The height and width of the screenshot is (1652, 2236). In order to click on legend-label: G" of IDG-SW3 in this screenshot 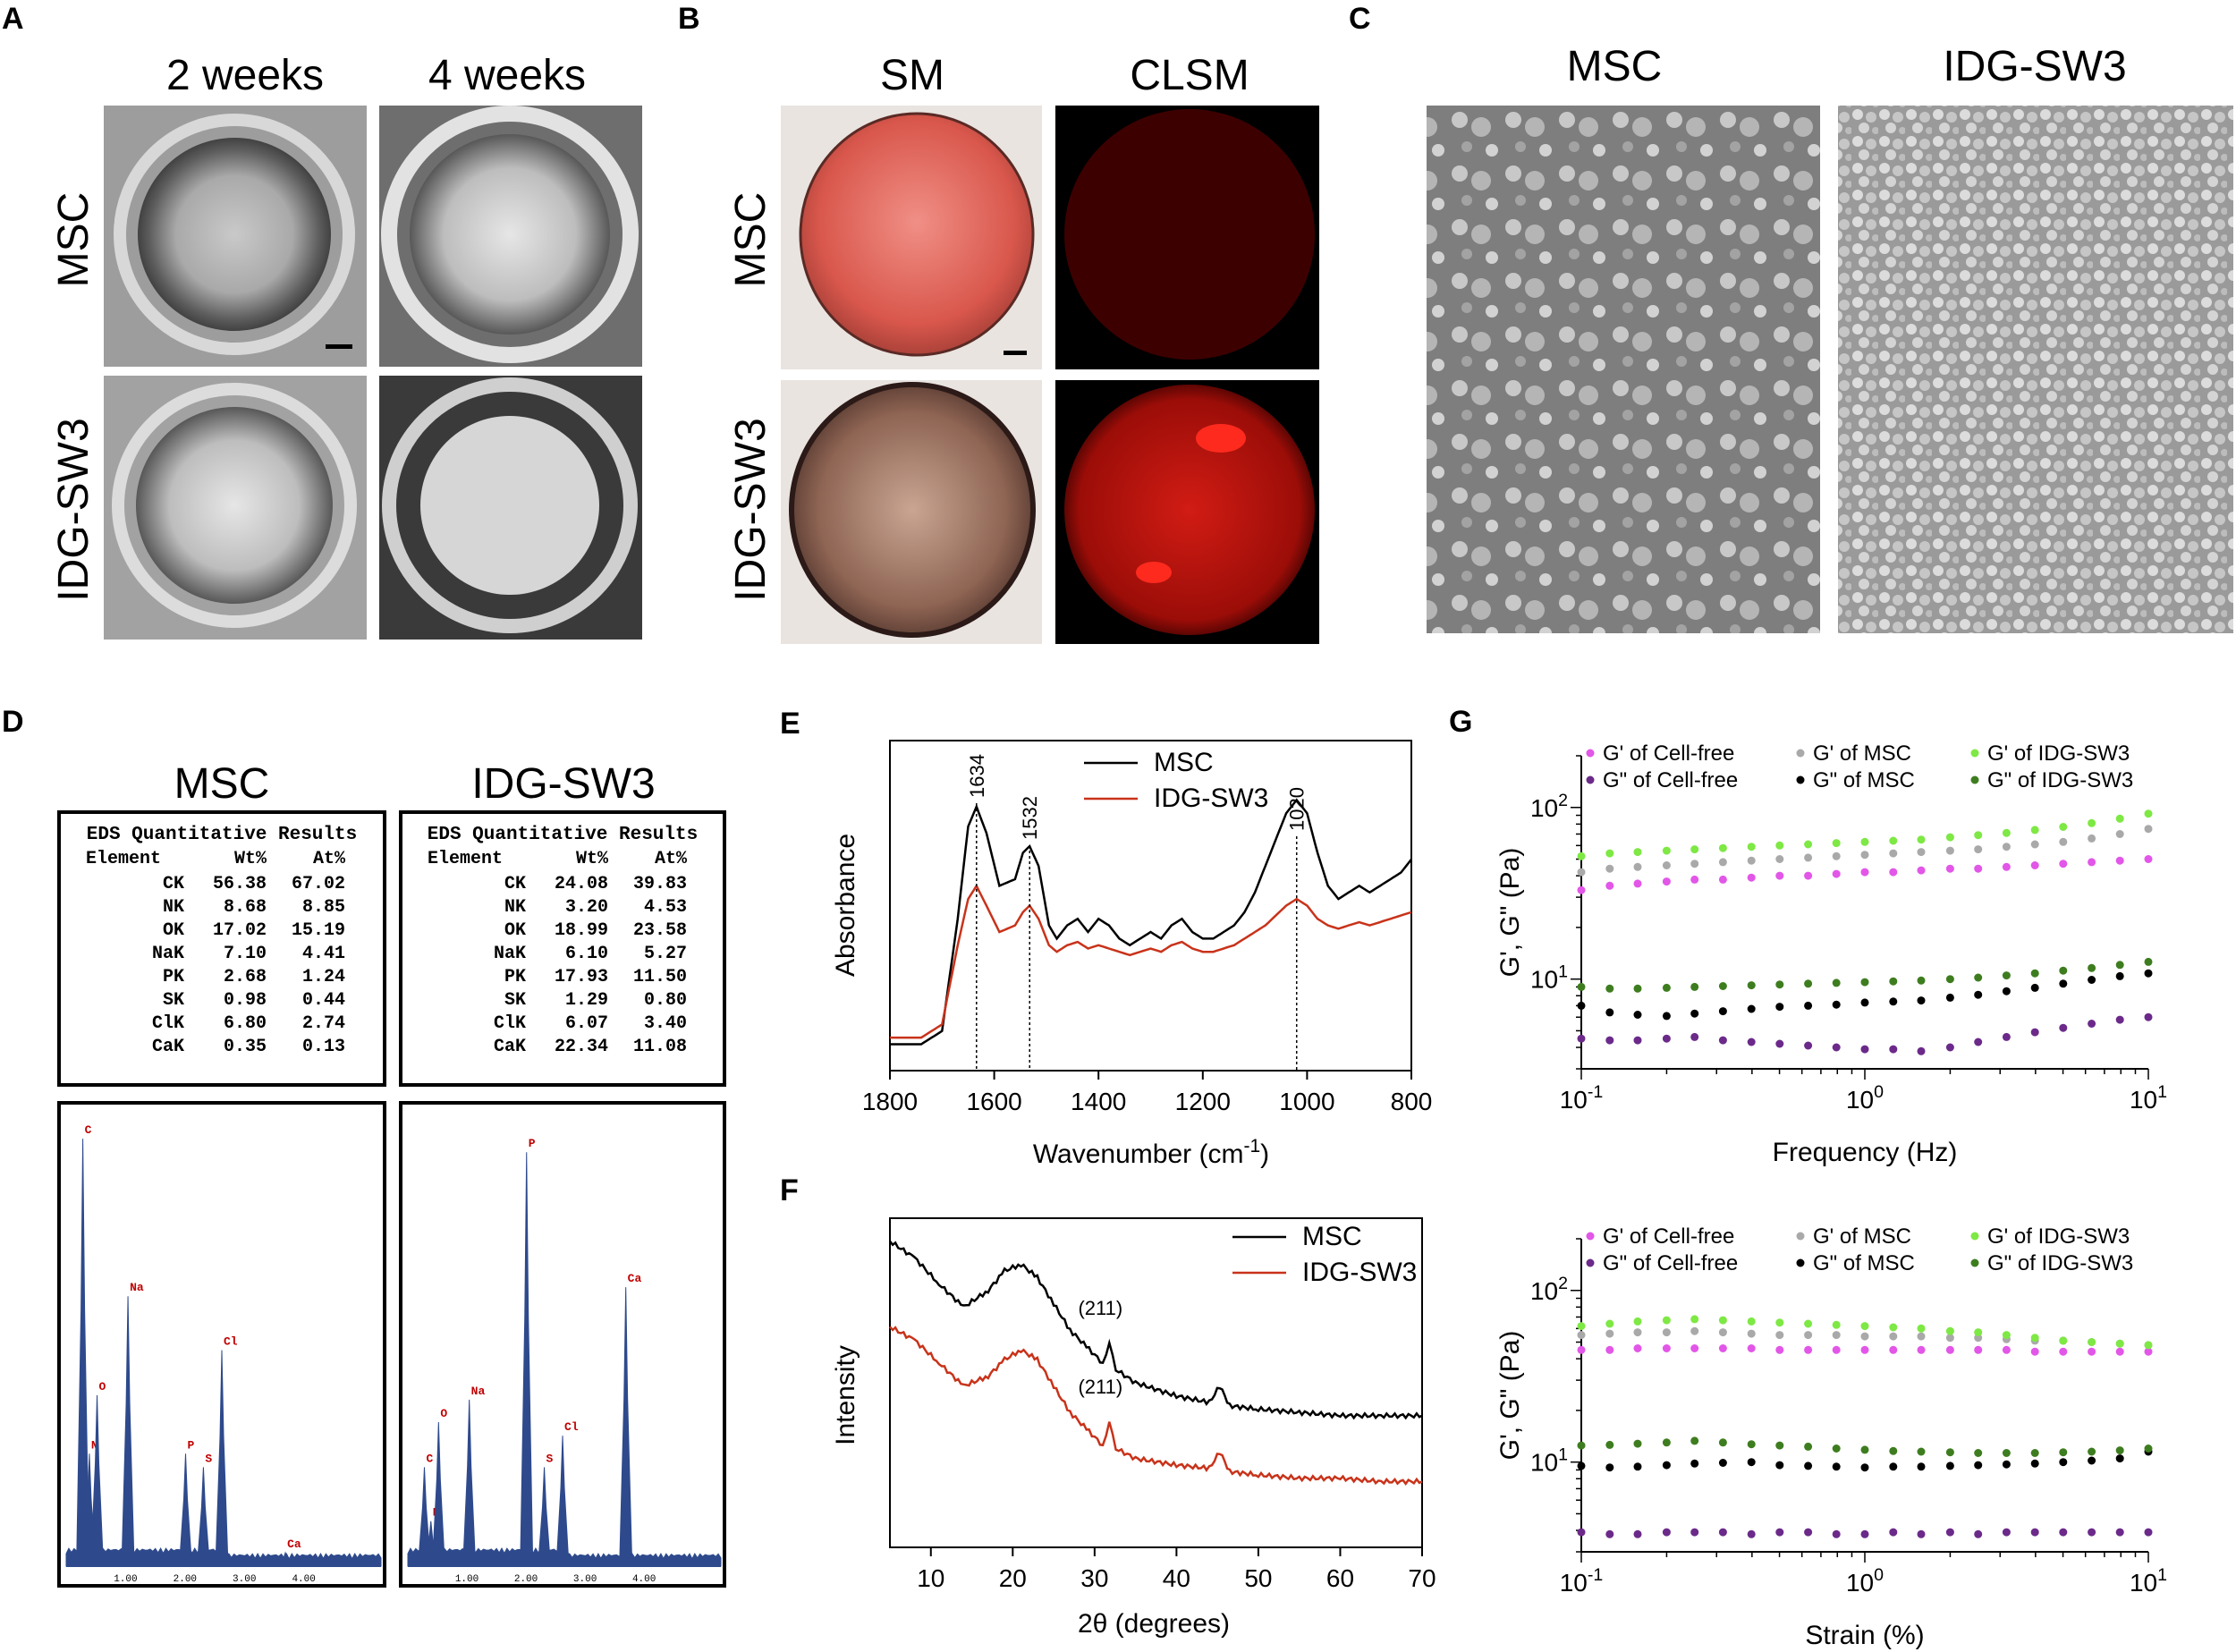, I will do `click(2060, 1263)`.